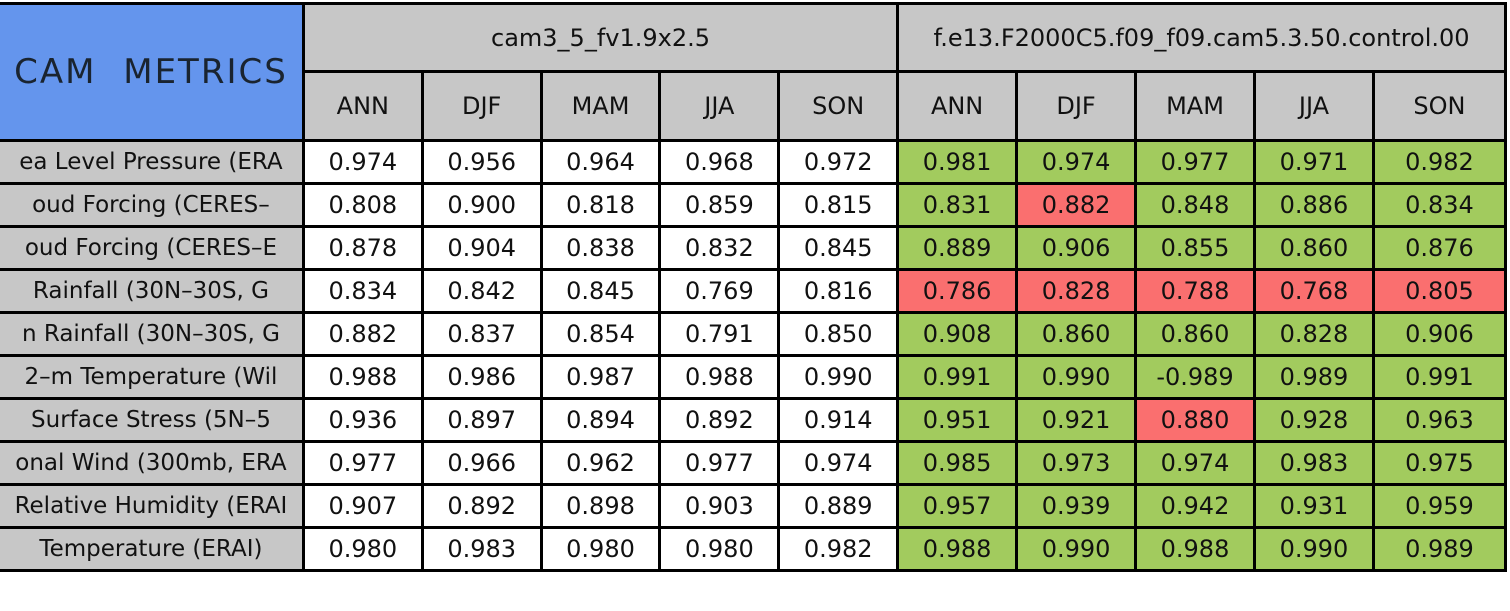 The width and height of the screenshot is (1510, 611). Describe the element at coordinates (1195, 334) in the screenshot. I see `metric-value-cell-right: 0.860` at that location.